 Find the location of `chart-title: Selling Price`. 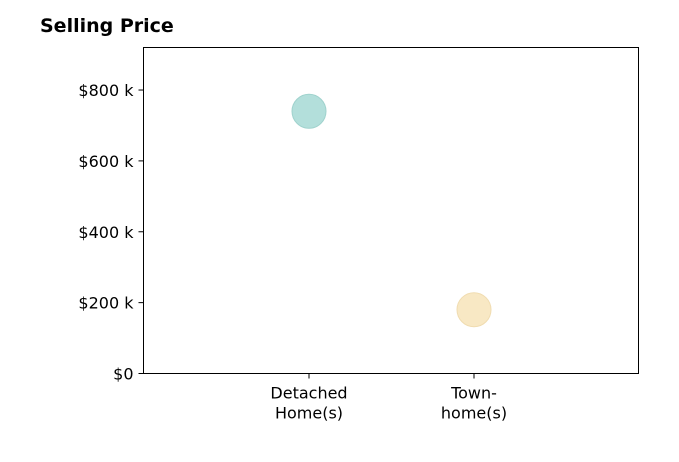

chart-title: Selling Price is located at coordinates (107, 26).